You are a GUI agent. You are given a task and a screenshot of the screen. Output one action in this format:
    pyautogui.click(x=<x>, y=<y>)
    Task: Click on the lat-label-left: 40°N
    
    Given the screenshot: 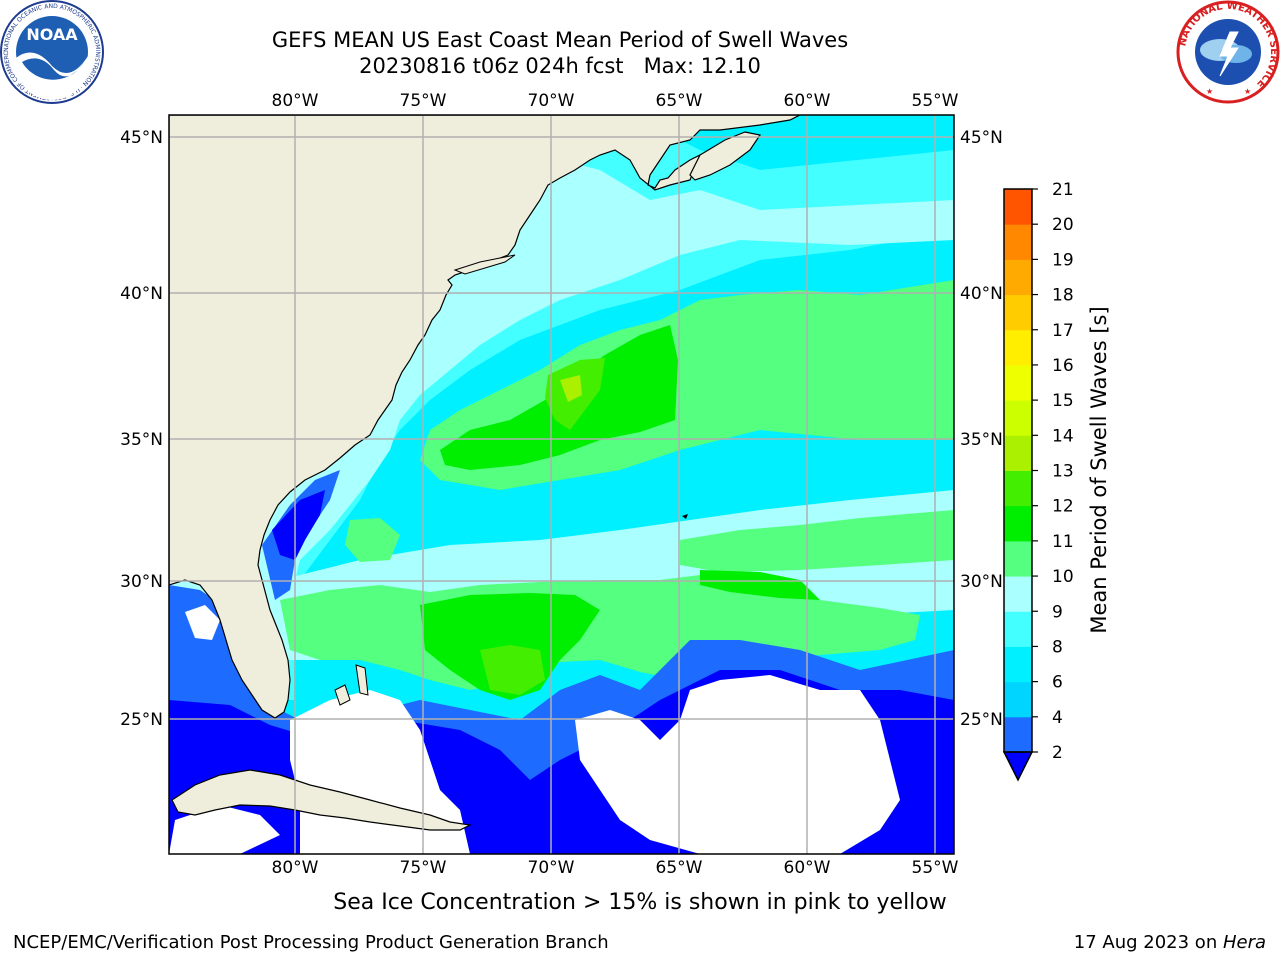 What is the action you would take?
    pyautogui.click(x=141, y=294)
    